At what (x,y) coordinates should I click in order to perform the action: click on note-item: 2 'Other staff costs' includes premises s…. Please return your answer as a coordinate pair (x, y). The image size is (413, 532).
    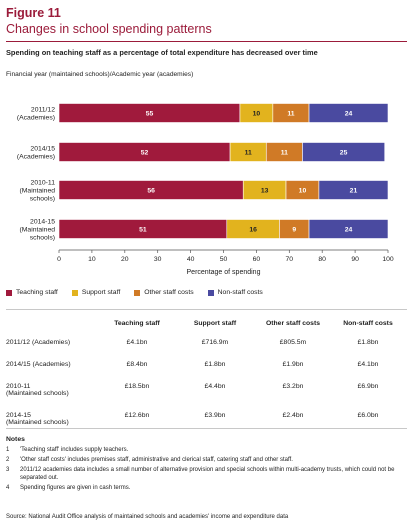
    Looking at the image, I should click on (203, 460).